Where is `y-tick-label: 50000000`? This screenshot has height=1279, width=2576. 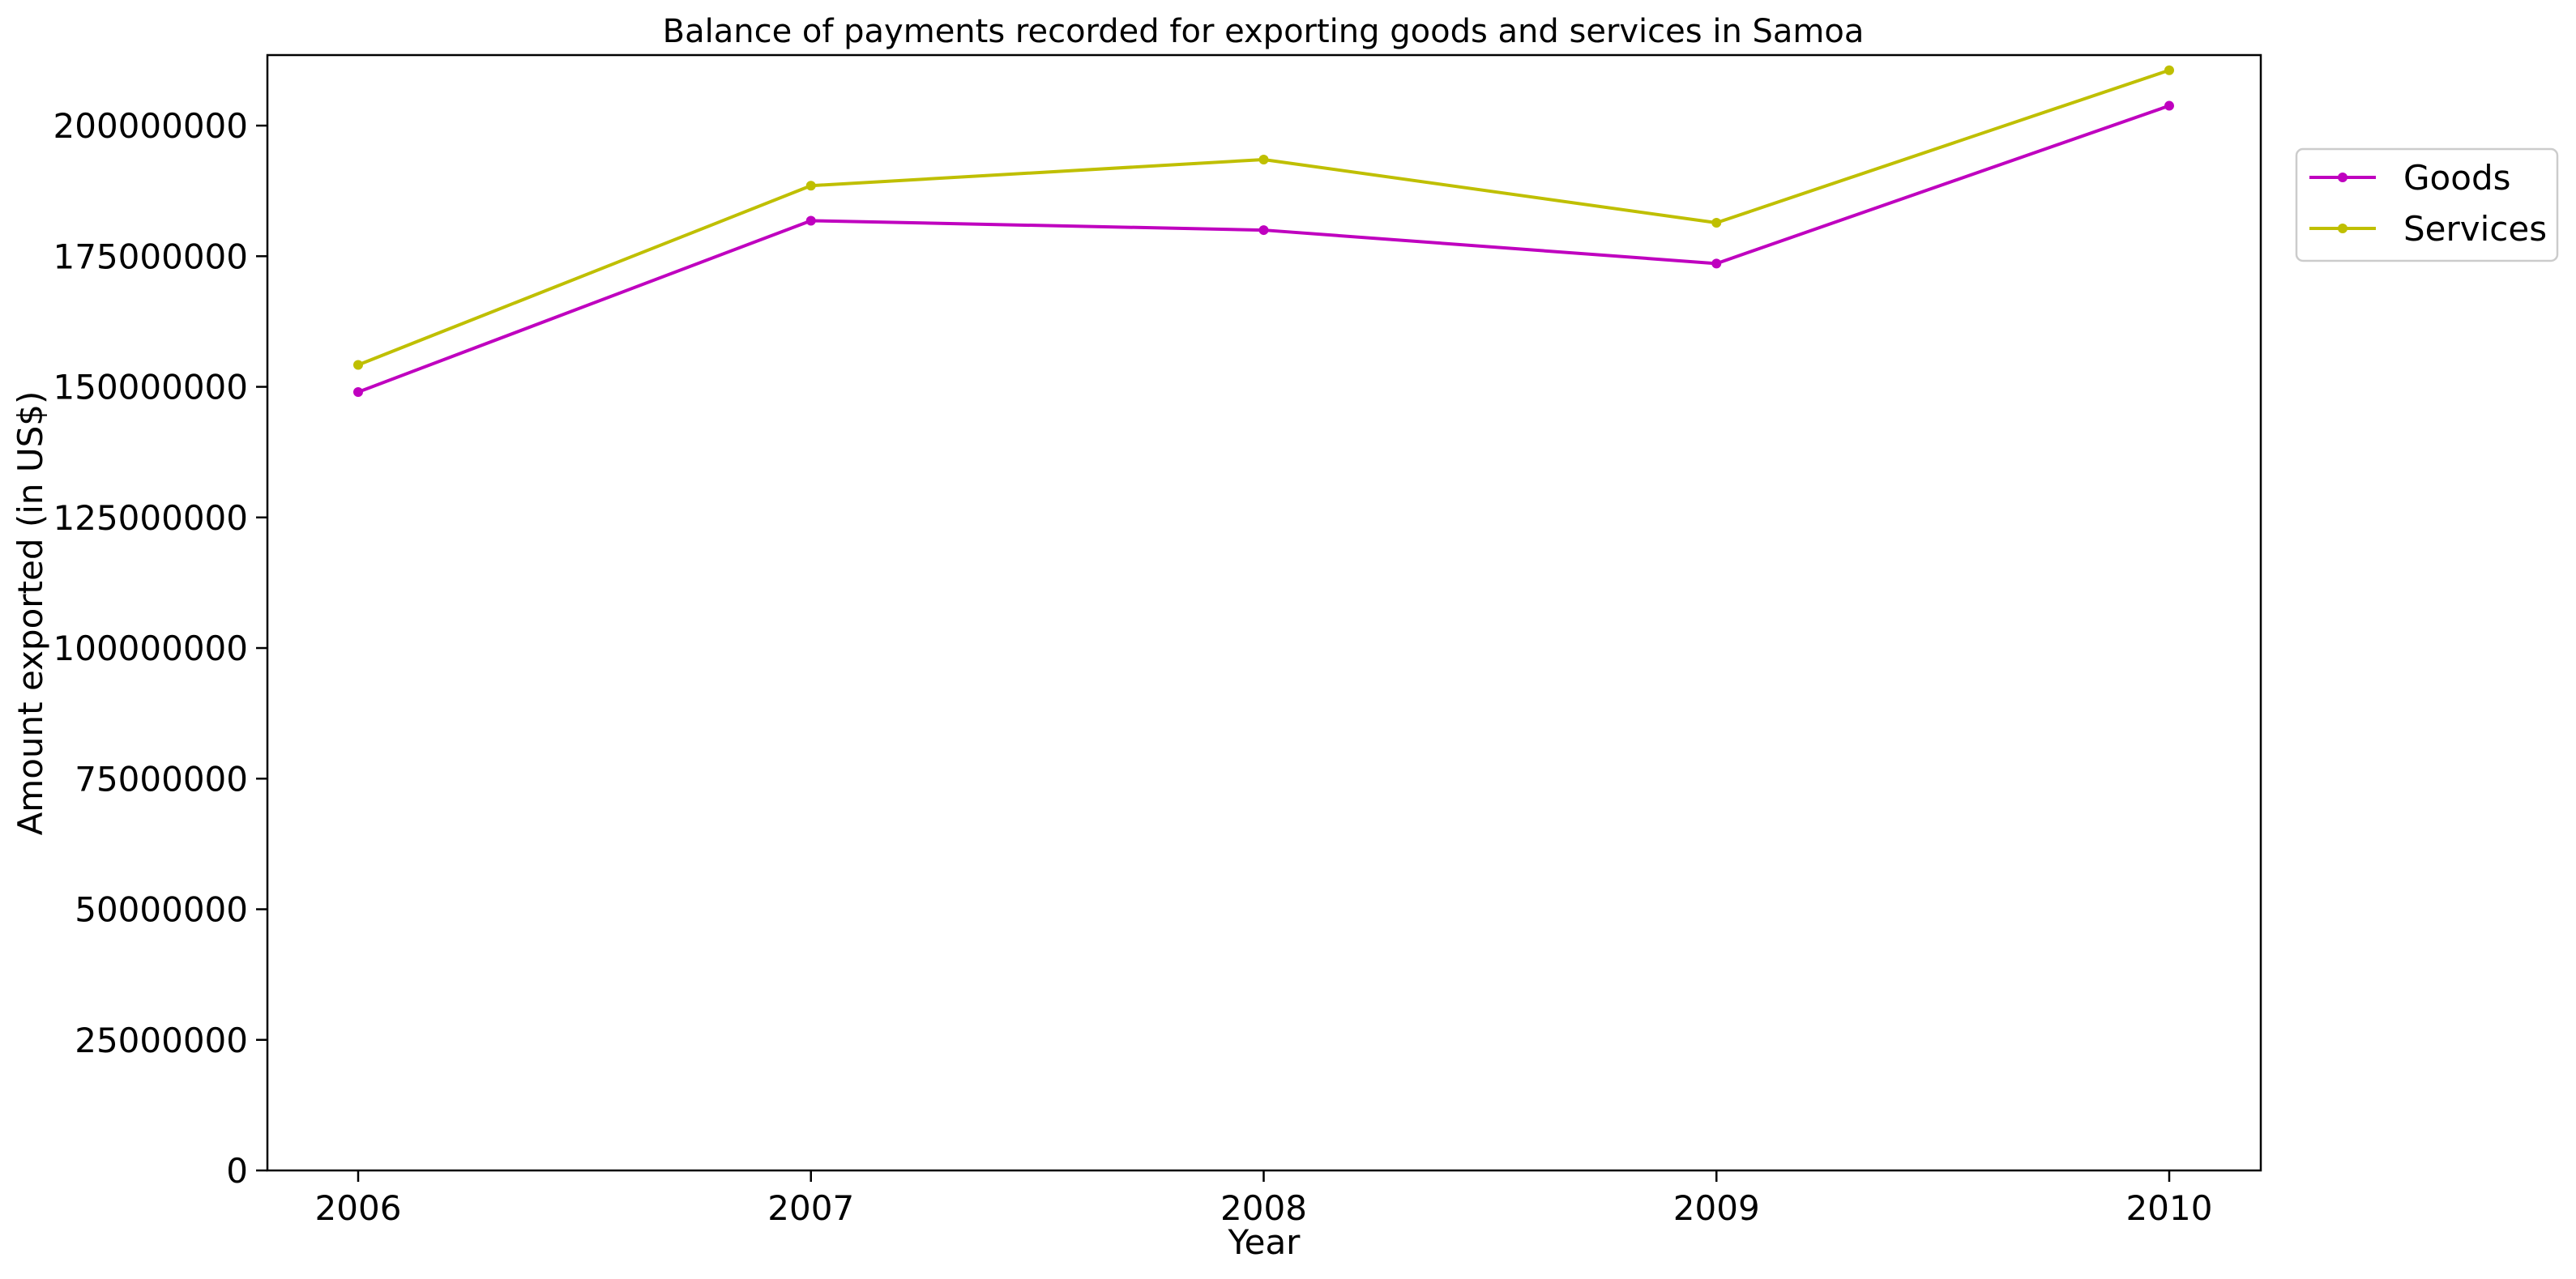 y-tick-label: 50000000 is located at coordinates (161, 910).